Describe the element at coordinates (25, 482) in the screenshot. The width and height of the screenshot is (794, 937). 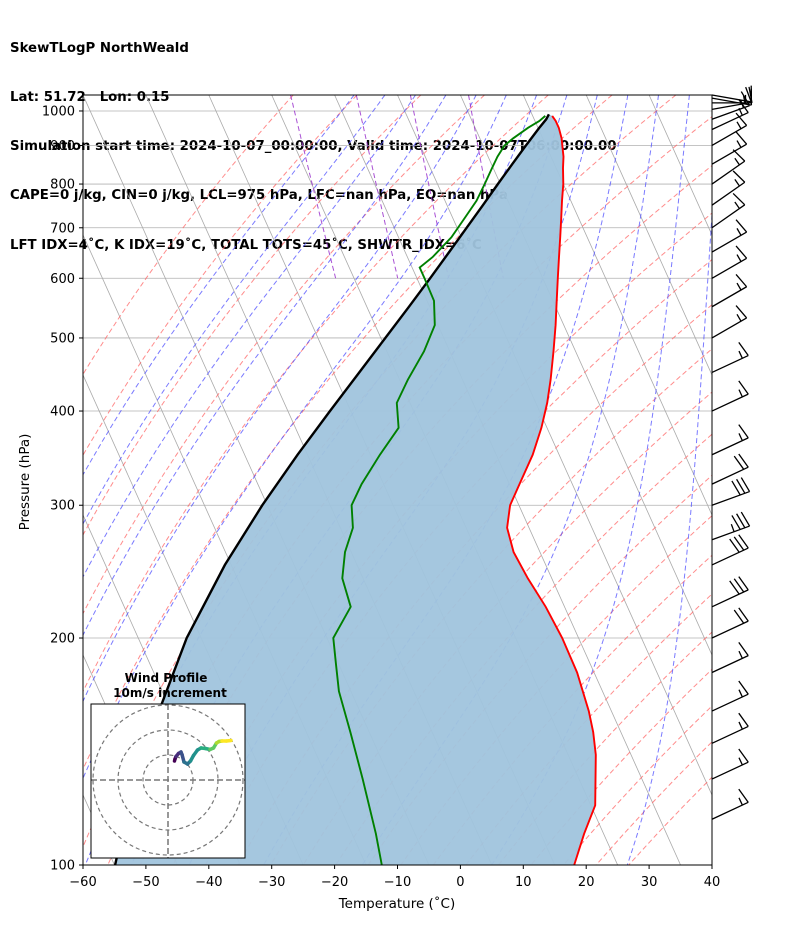
I see `y-axis-label: Pressure (hPa)` at that location.